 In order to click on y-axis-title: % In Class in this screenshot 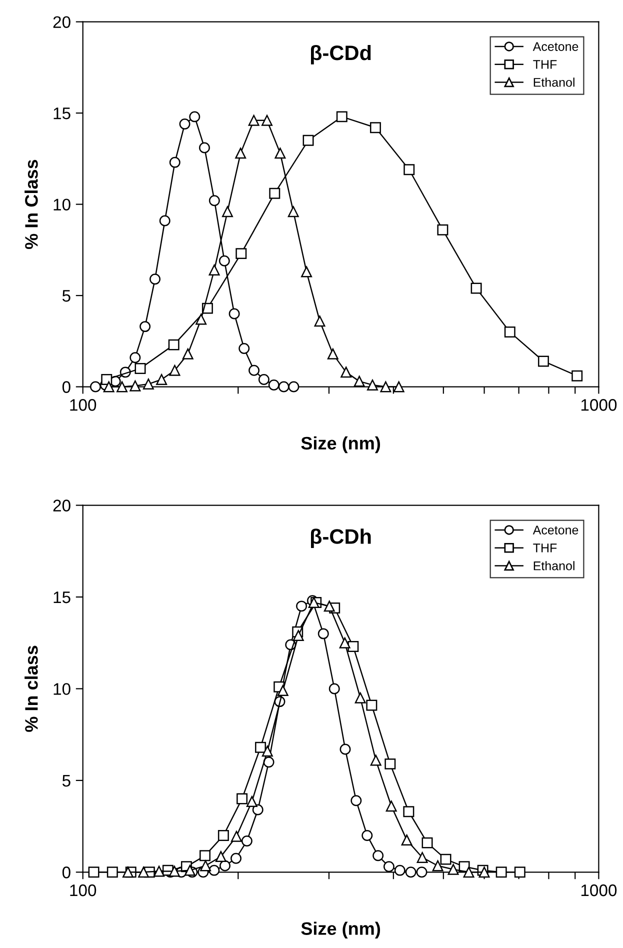, I will do `click(31, 204)`.